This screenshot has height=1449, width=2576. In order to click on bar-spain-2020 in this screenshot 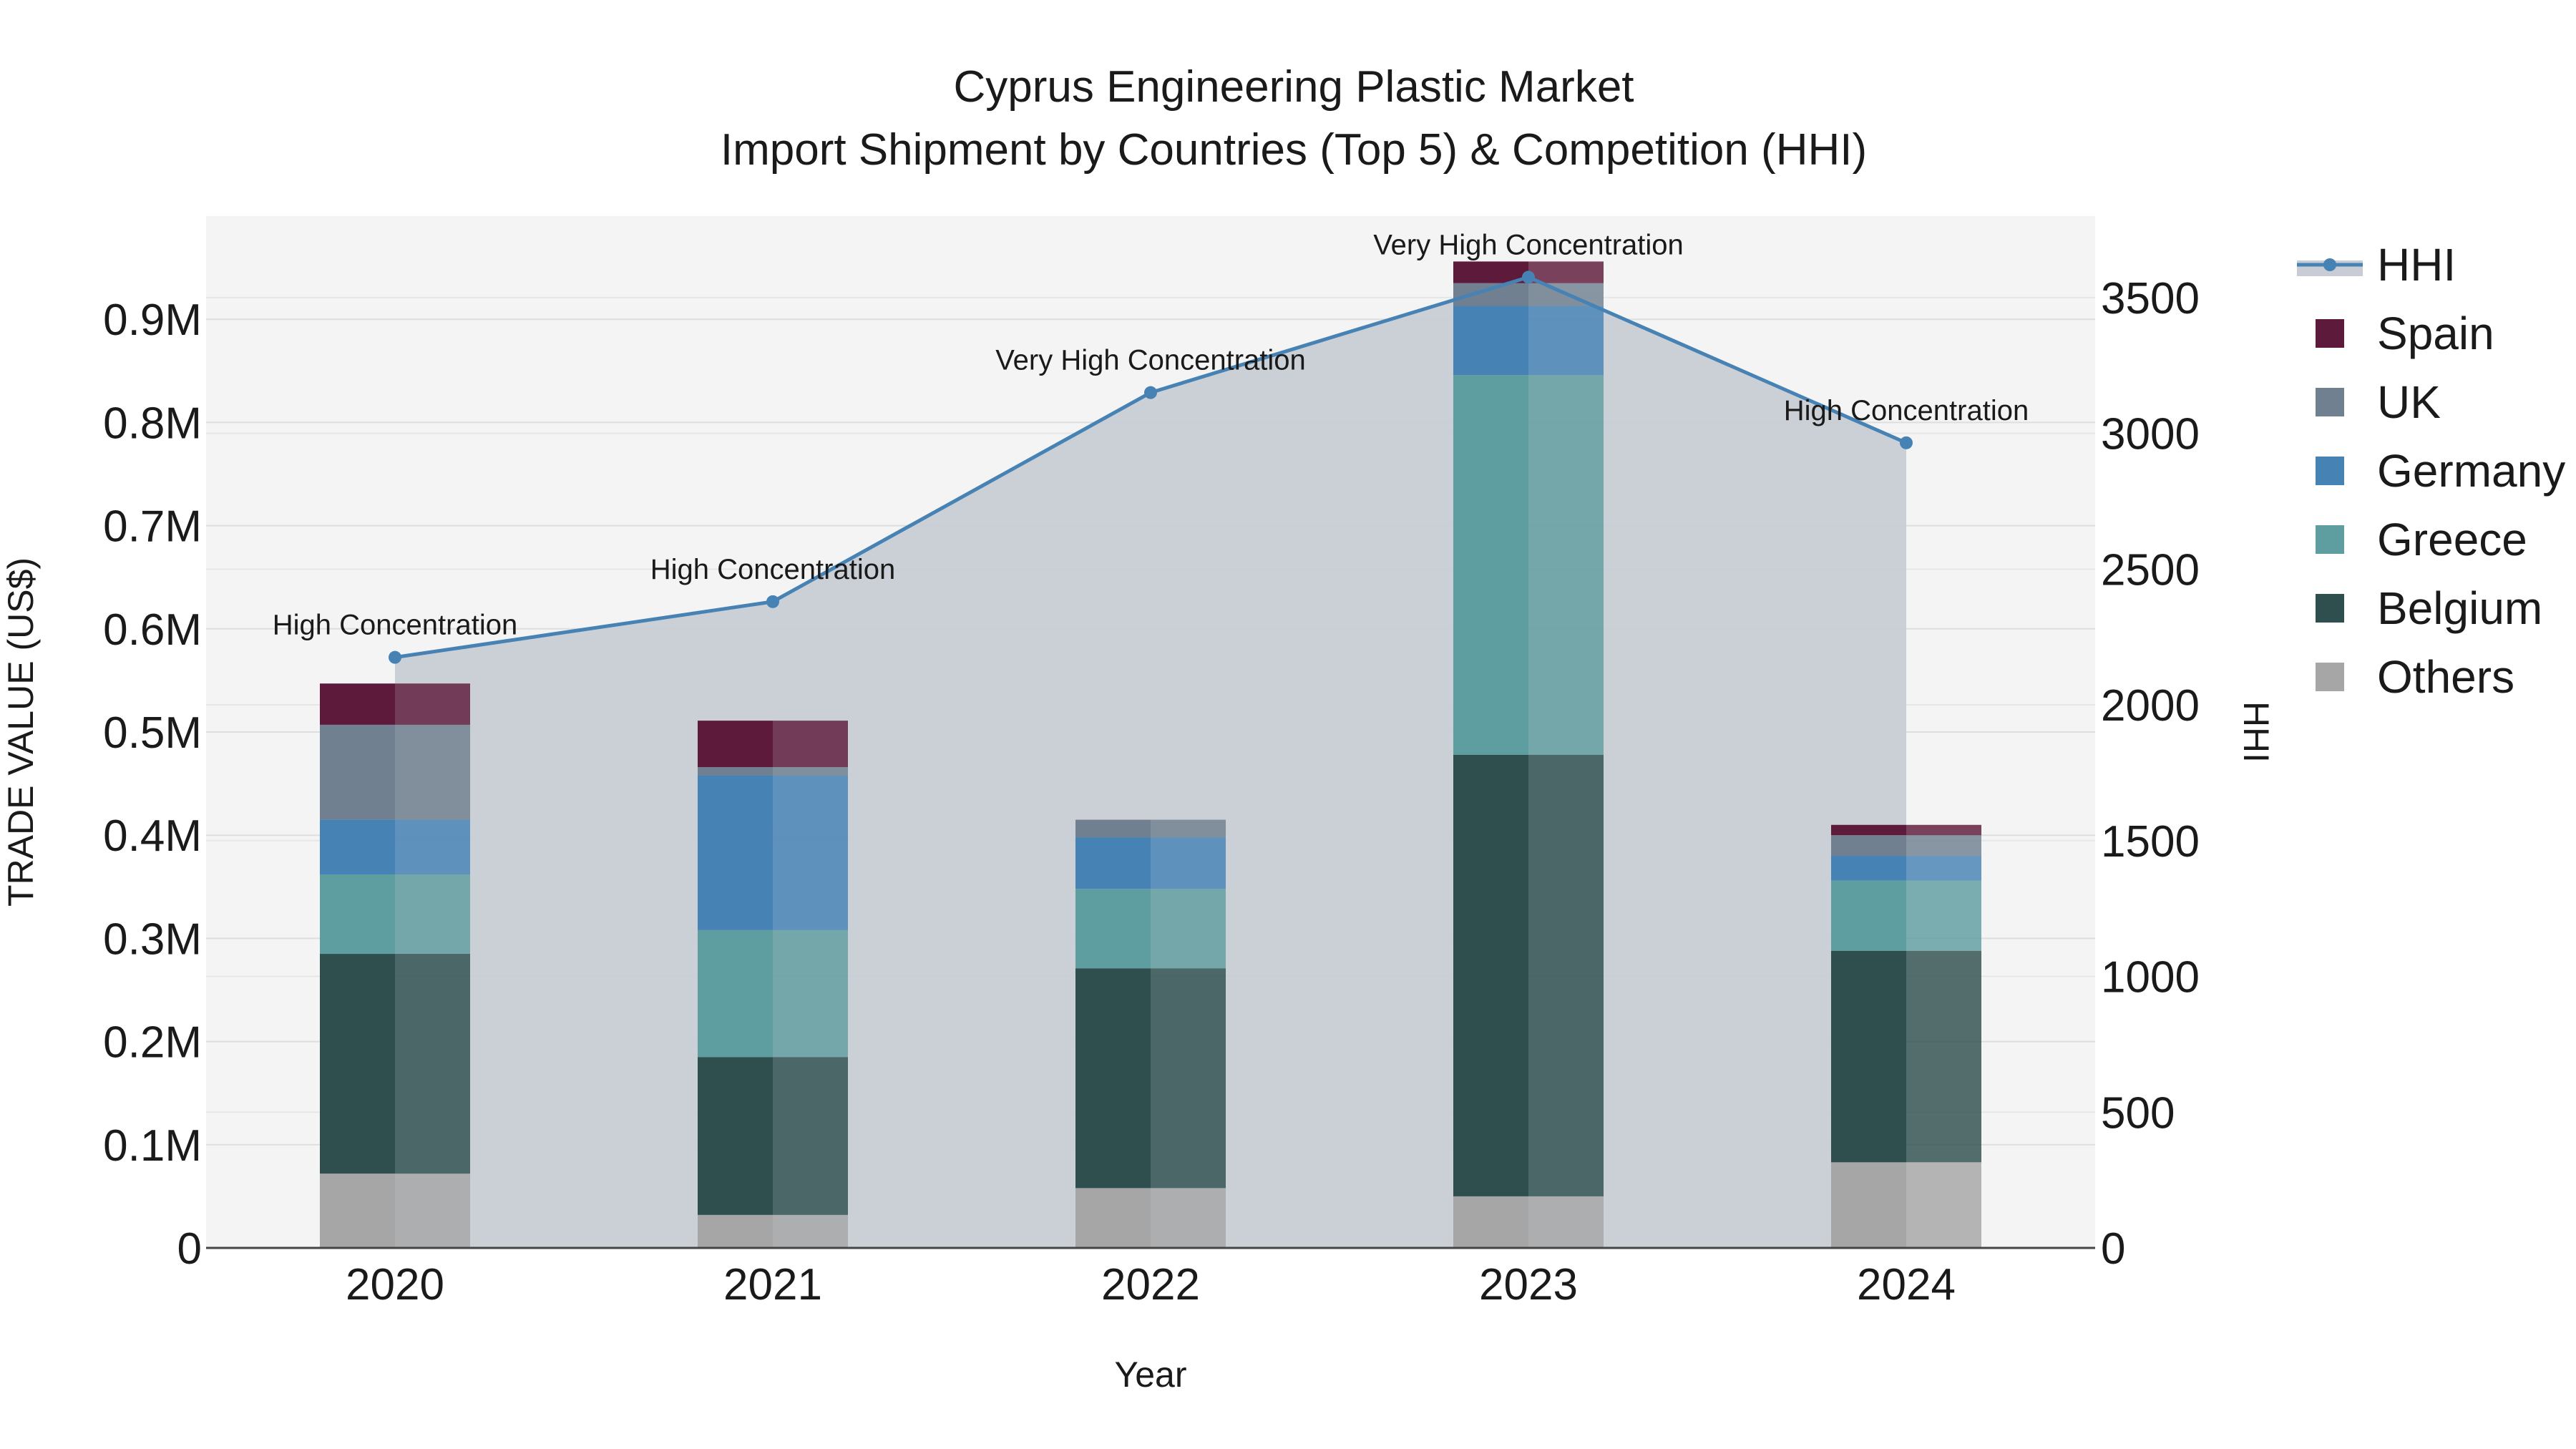, I will do `click(357, 704)`.